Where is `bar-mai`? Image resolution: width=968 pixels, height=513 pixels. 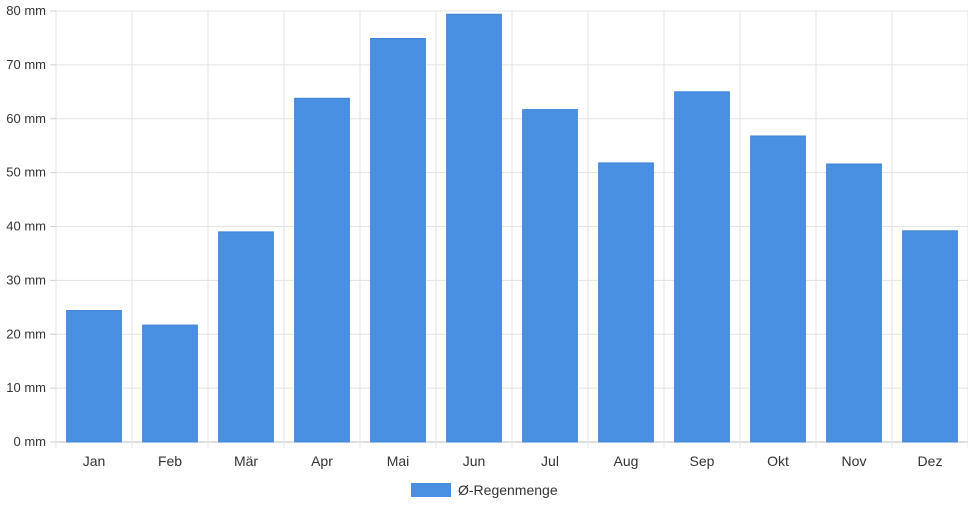 bar-mai is located at coordinates (398, 240).